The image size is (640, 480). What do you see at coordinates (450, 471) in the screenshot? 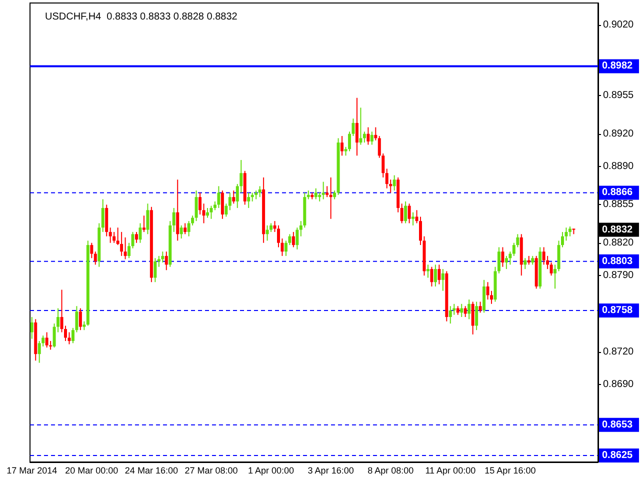
I see `x-tick-label: 11 Apr 00:00` at bounding box center [450, 471].